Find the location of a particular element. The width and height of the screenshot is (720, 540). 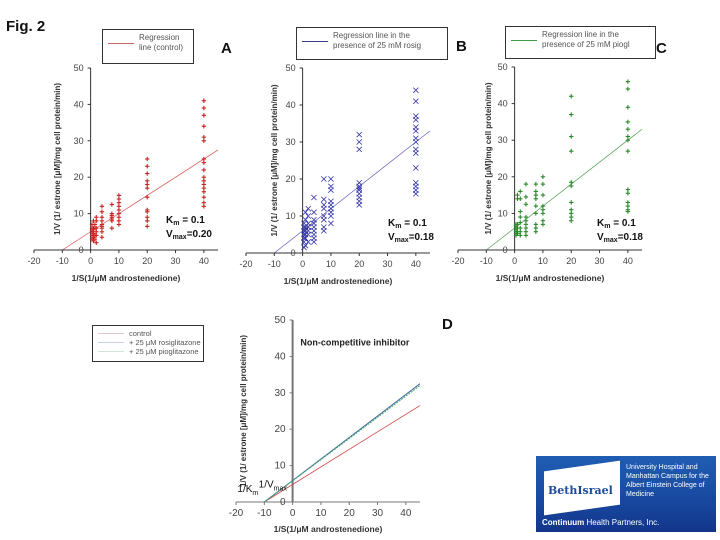

panel-a-regression-line is located at coordinates (140, 200).